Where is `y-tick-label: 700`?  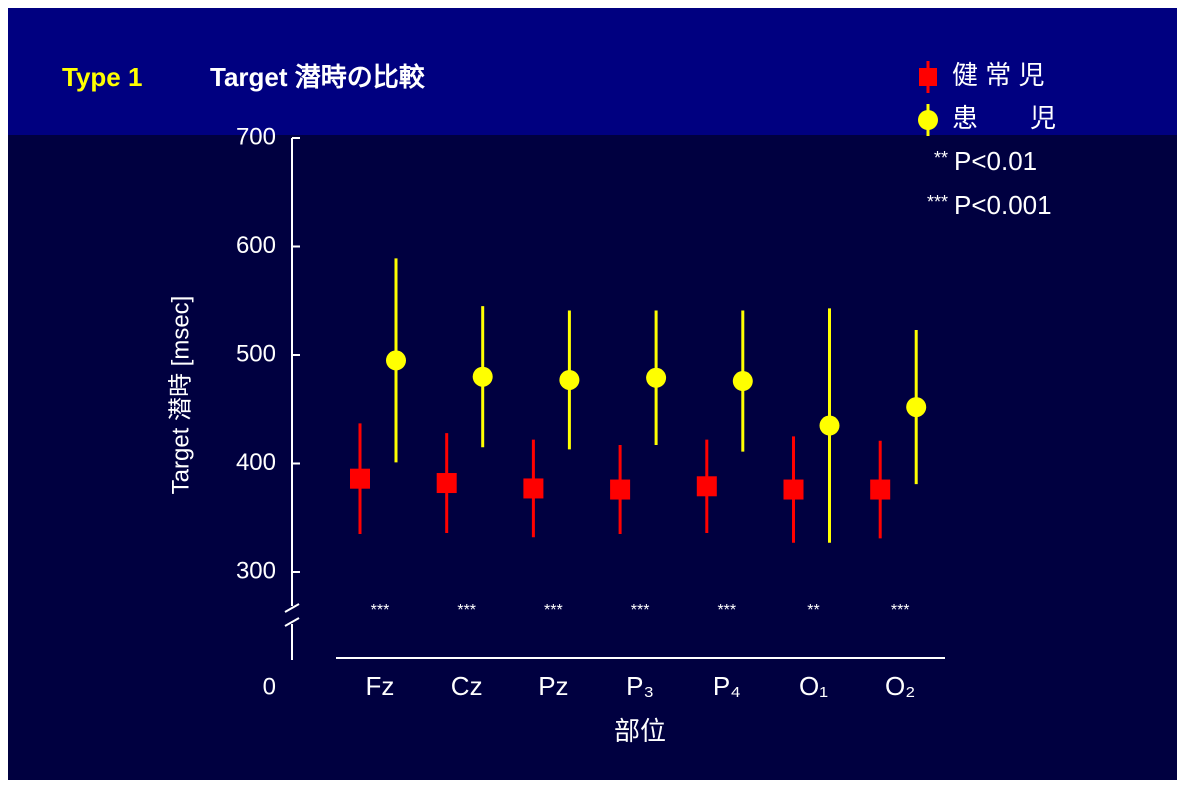
y-tick-label: 700 is located at coordinates (256, 136).